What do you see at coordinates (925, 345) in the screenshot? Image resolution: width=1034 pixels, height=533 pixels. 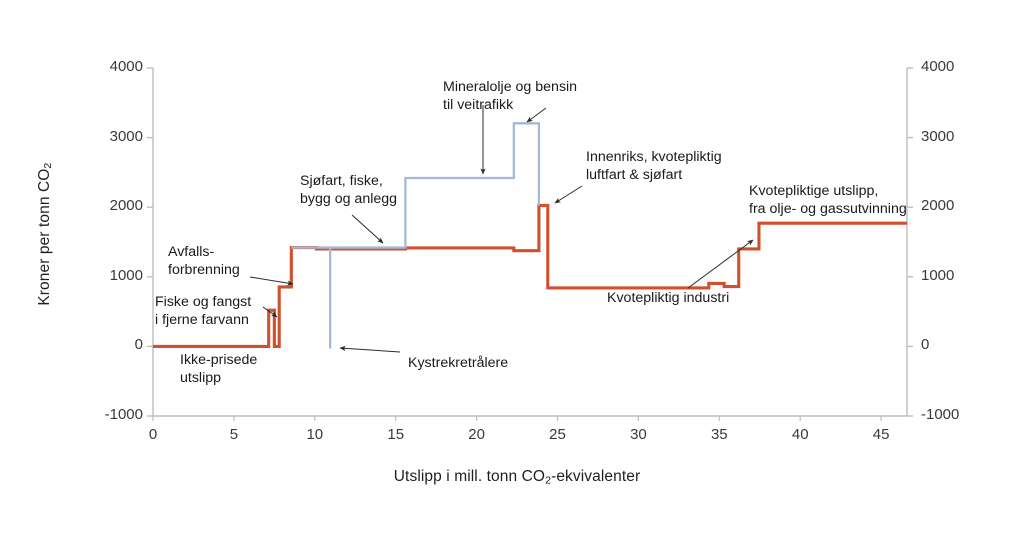 I see `y-tick-label-right: 0` at bounding box center [925, 345].